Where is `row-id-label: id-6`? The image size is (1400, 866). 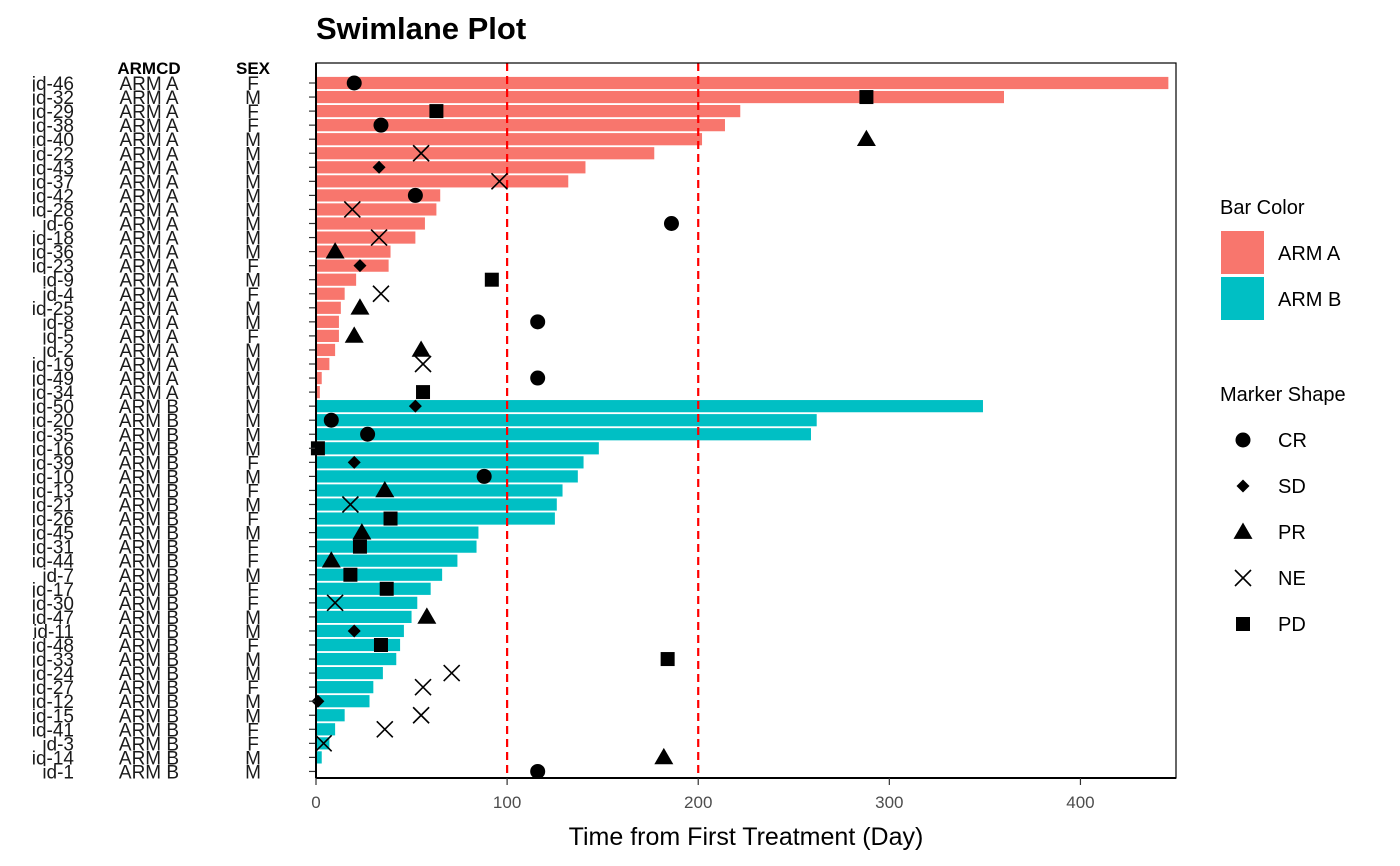 row-id-label: id-6 is located at coordinates (58, 225).